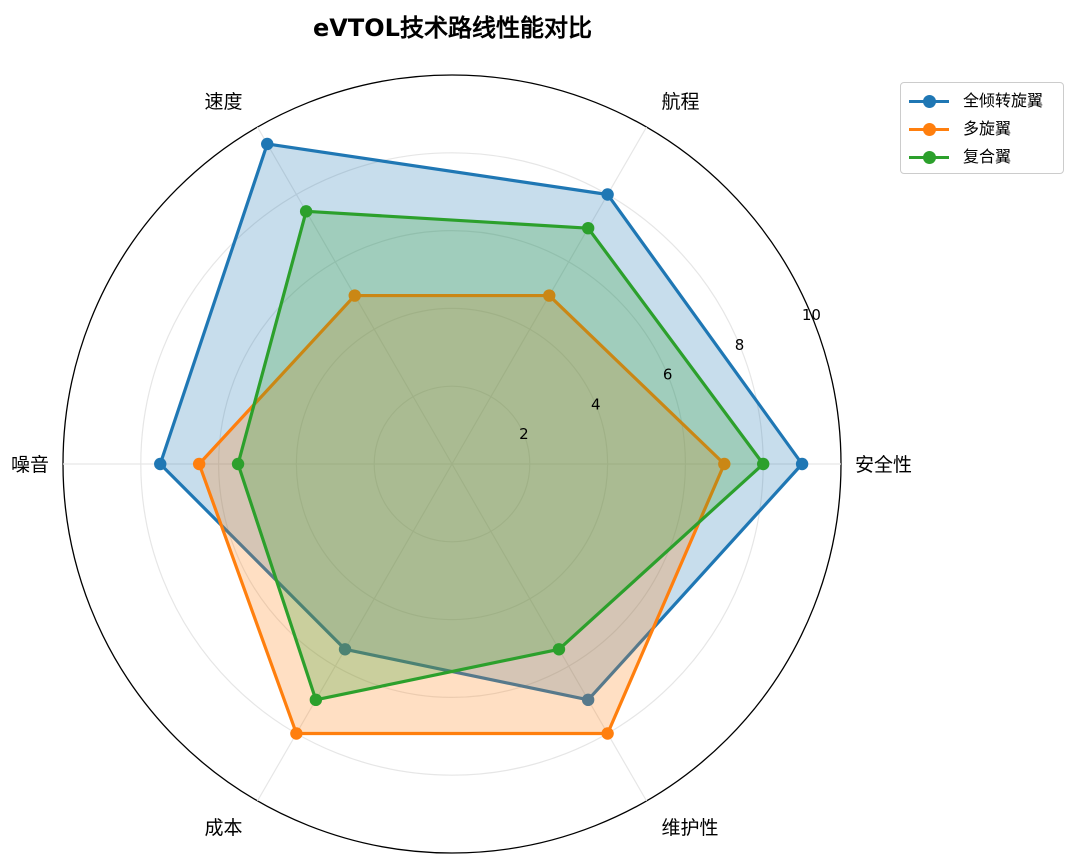 This screenshot has width=1080, height=868. Describe the element at coordinates (596, 404) in the screenshot. I see `r-tick-label: 4` at that location.